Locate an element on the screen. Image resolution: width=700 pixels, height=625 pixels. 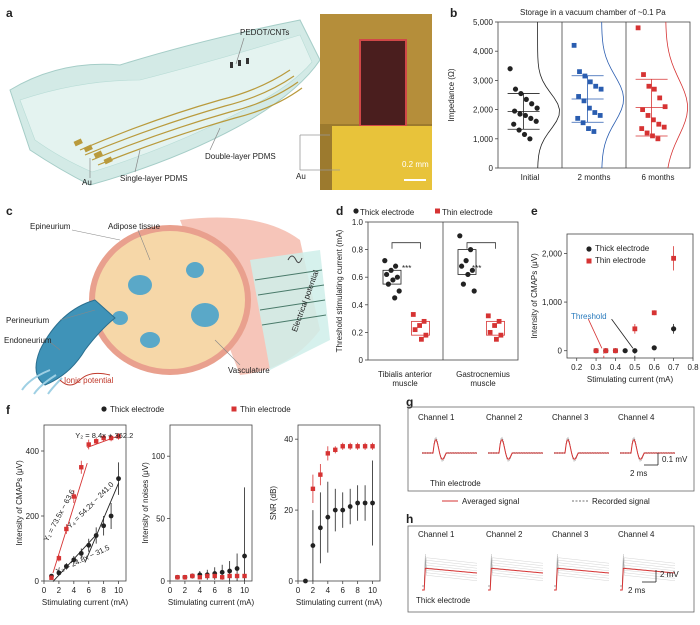
panel-c-label: c is located at coordinates (9, 211).